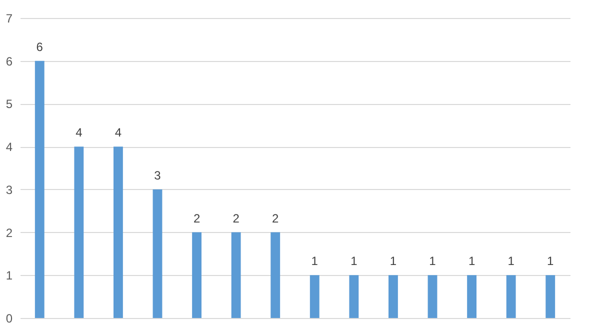 This screenshot has width=600, height=330. What do you see at coordinates (9, 61) in the screenshot?
I see `y-tick-label: 6` at bounding box center [9, 61].